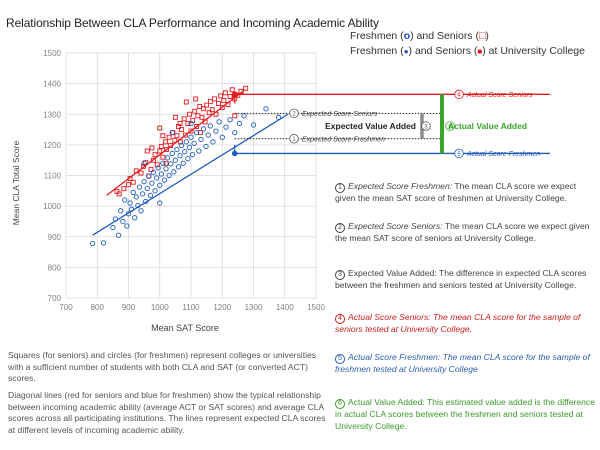  Describe the element at coordinates (222, 307) in the screenshot. I see `x-tick-label: 1200` at that location.